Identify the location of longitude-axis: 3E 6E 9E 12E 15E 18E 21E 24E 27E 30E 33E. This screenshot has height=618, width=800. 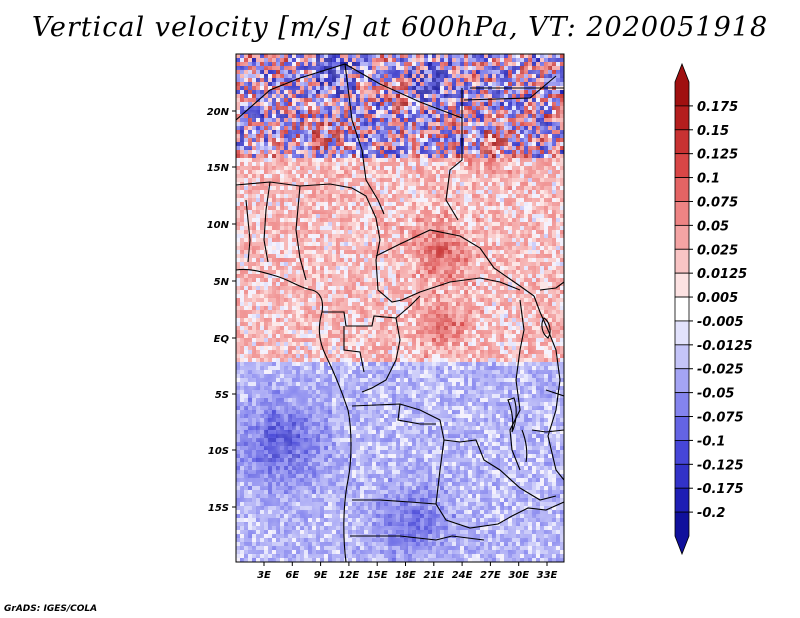
(407, 571).